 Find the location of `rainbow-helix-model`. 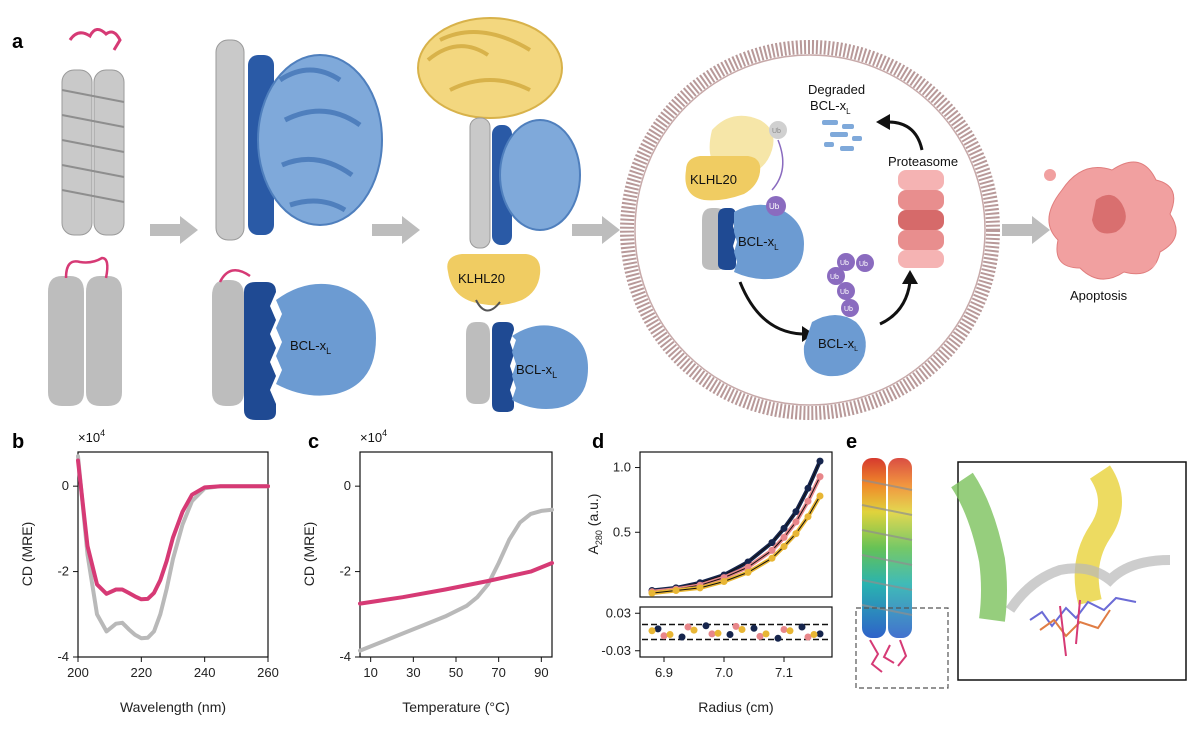

rainbow-helix-model is located at coordinates (887, 565).